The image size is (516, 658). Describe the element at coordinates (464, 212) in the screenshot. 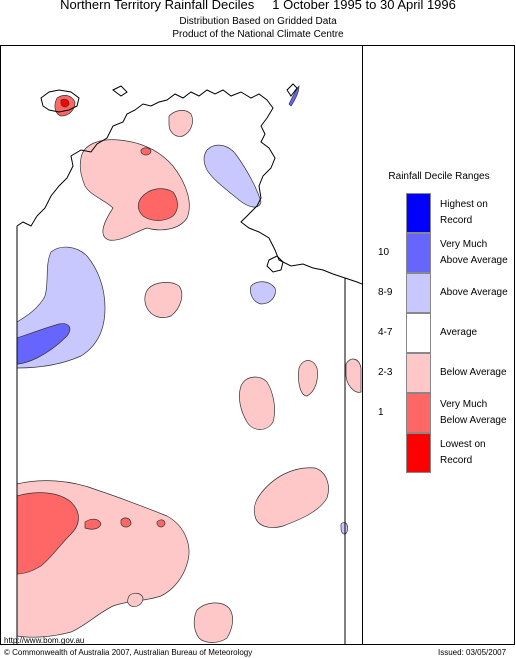

I see `legend-label: Highest on Record` at that location.